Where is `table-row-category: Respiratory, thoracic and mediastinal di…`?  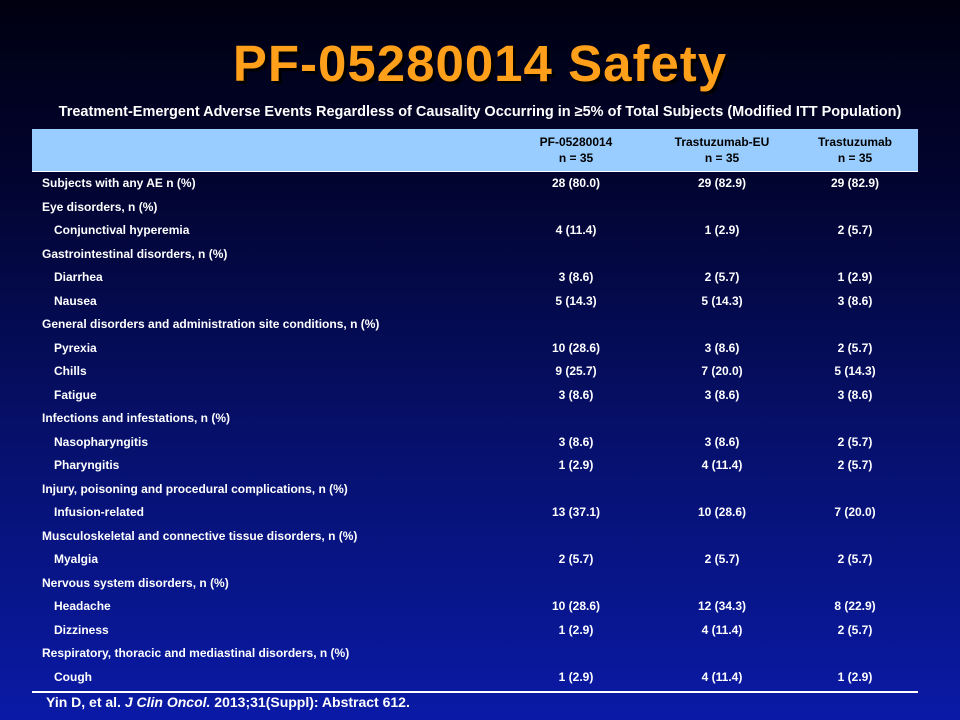
table-row-category: Respiratory, thoracic and mediastinal di… is located at coordinates (475, 654).